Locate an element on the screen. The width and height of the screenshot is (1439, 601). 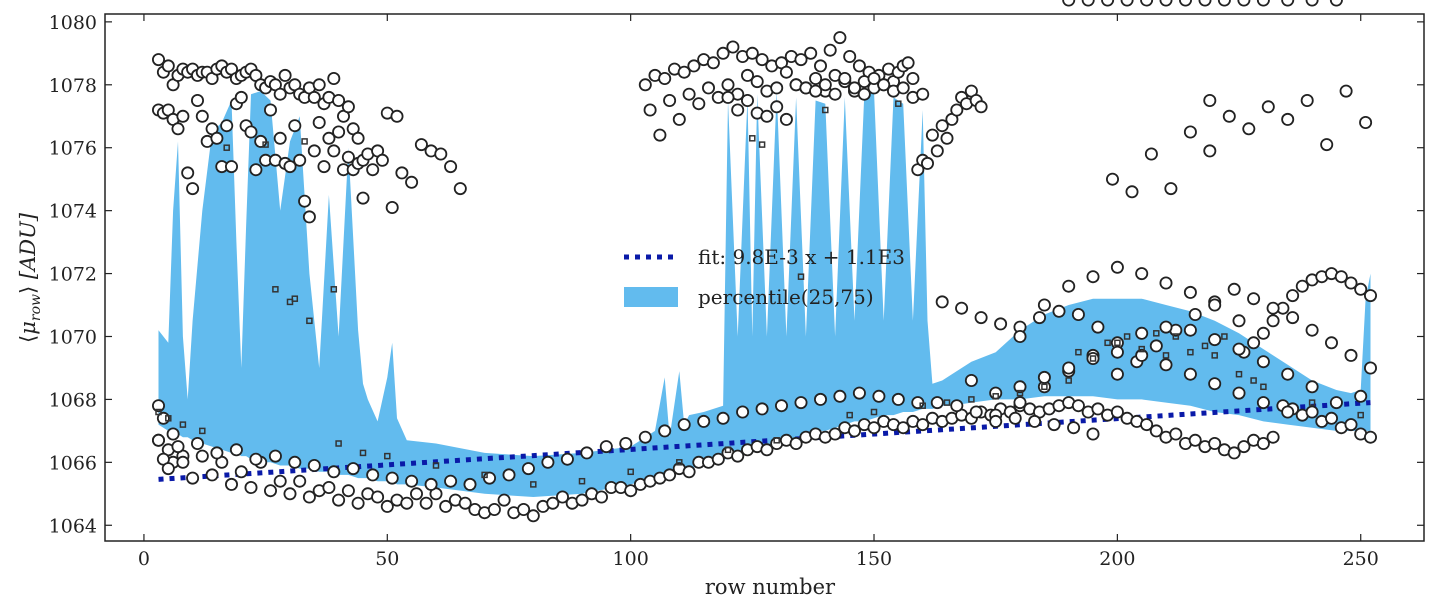
x-tick-label: 50 is located at coordinates (387, 559).